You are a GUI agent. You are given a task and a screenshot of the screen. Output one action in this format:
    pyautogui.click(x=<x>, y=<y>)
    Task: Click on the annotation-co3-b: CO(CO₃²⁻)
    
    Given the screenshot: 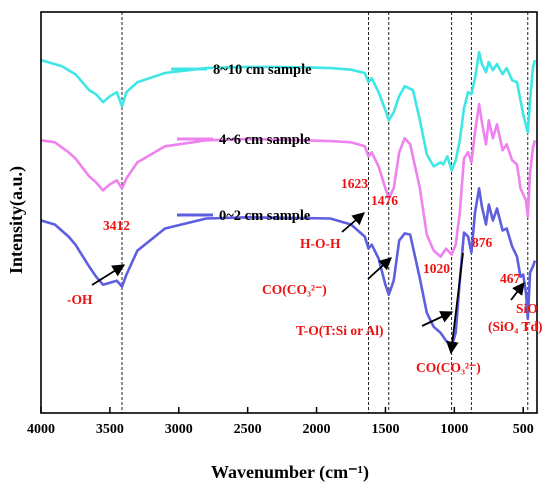 What is the action you would take?
    pyautogui.click(x=448, y=367)
    